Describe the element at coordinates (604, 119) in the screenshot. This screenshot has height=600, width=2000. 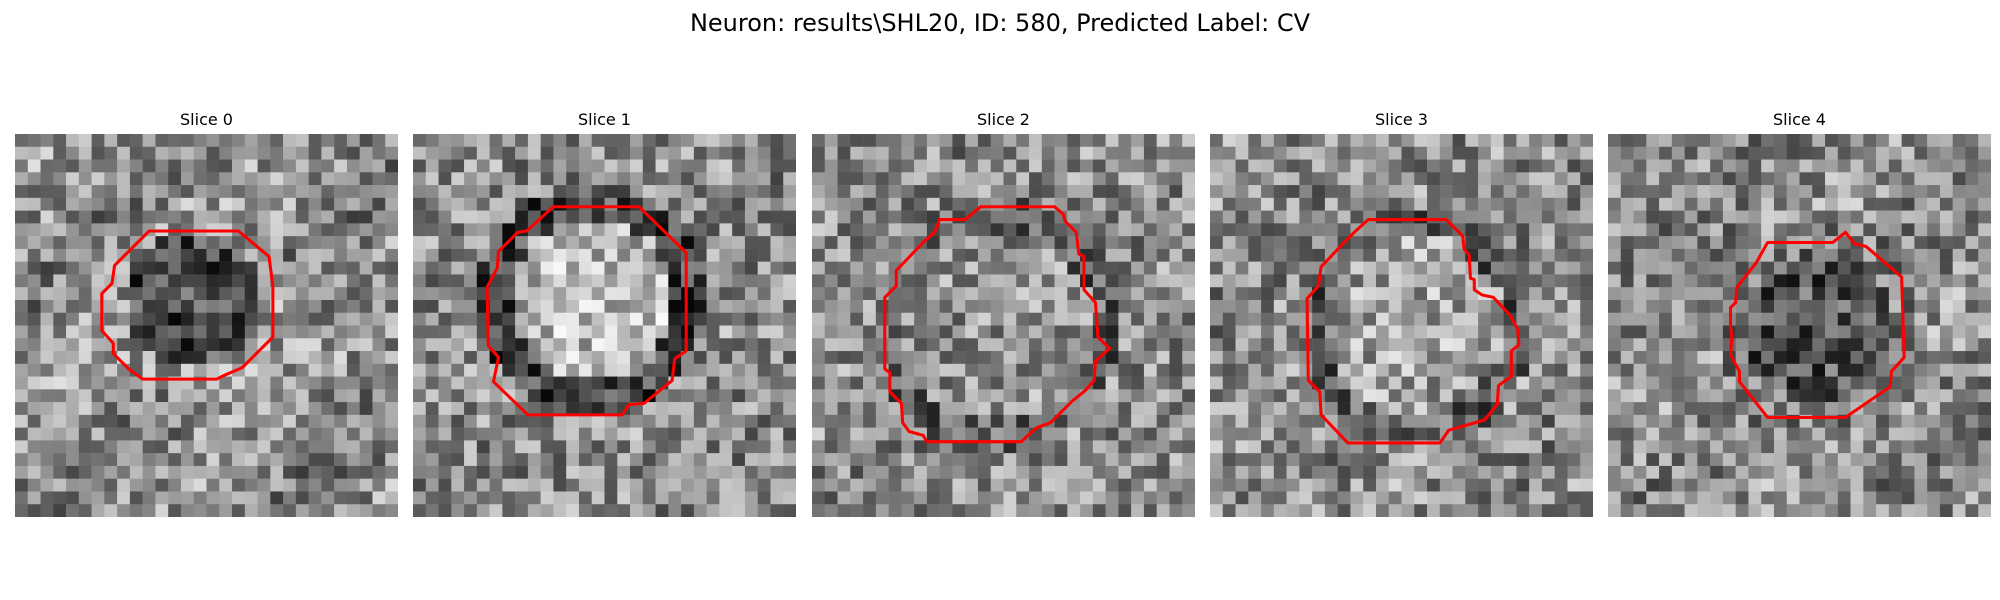
I see `slice-title-1: Slice 1` at that location.